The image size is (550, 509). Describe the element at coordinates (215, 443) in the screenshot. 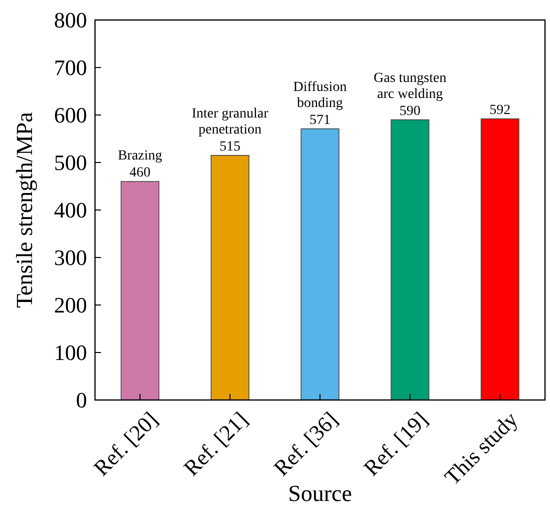

I see `x-tick-label: Ref. [21]` at that location.